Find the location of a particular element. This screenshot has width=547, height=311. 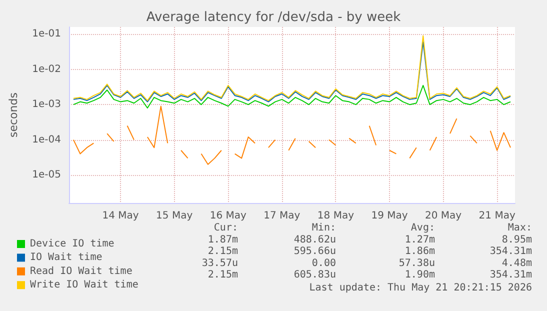

x-tick-label: 15 May is located at coordinates (174, 216).